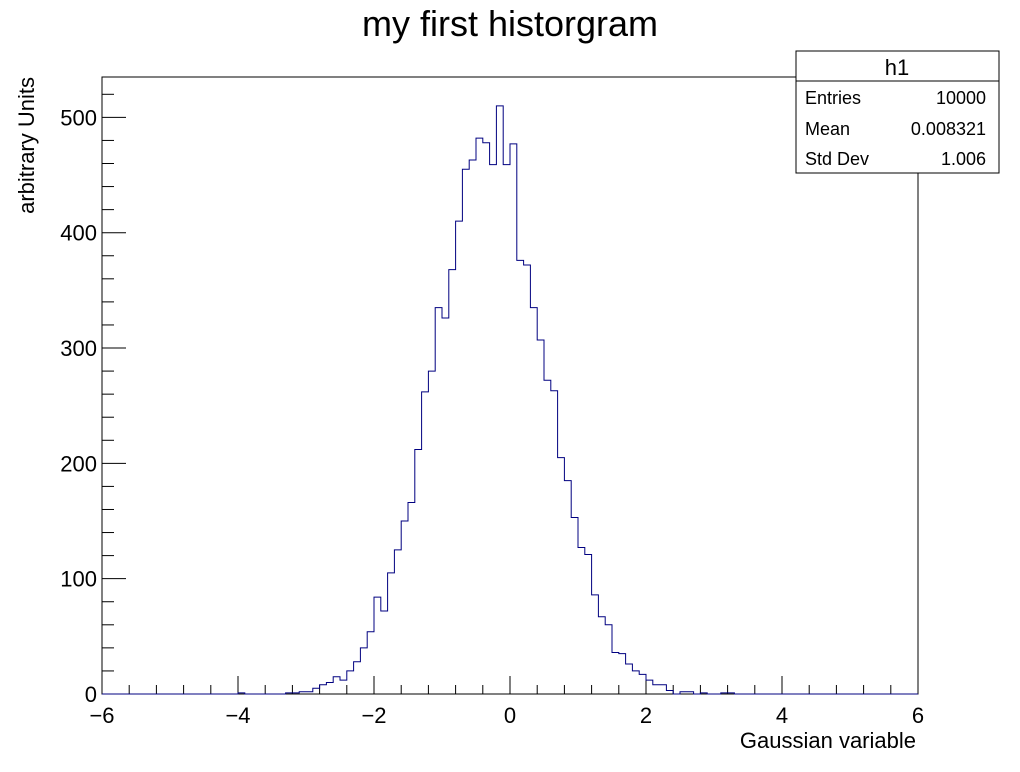  I want to click on x-tick-label: −2, so click(373, 715).